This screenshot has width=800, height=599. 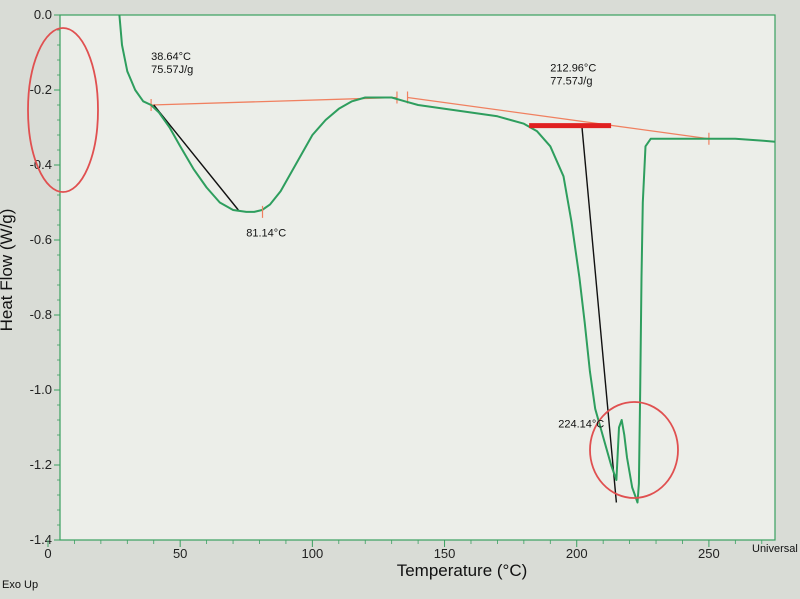 I want to click on highlight-circle-right, so click(x=634, y=450).